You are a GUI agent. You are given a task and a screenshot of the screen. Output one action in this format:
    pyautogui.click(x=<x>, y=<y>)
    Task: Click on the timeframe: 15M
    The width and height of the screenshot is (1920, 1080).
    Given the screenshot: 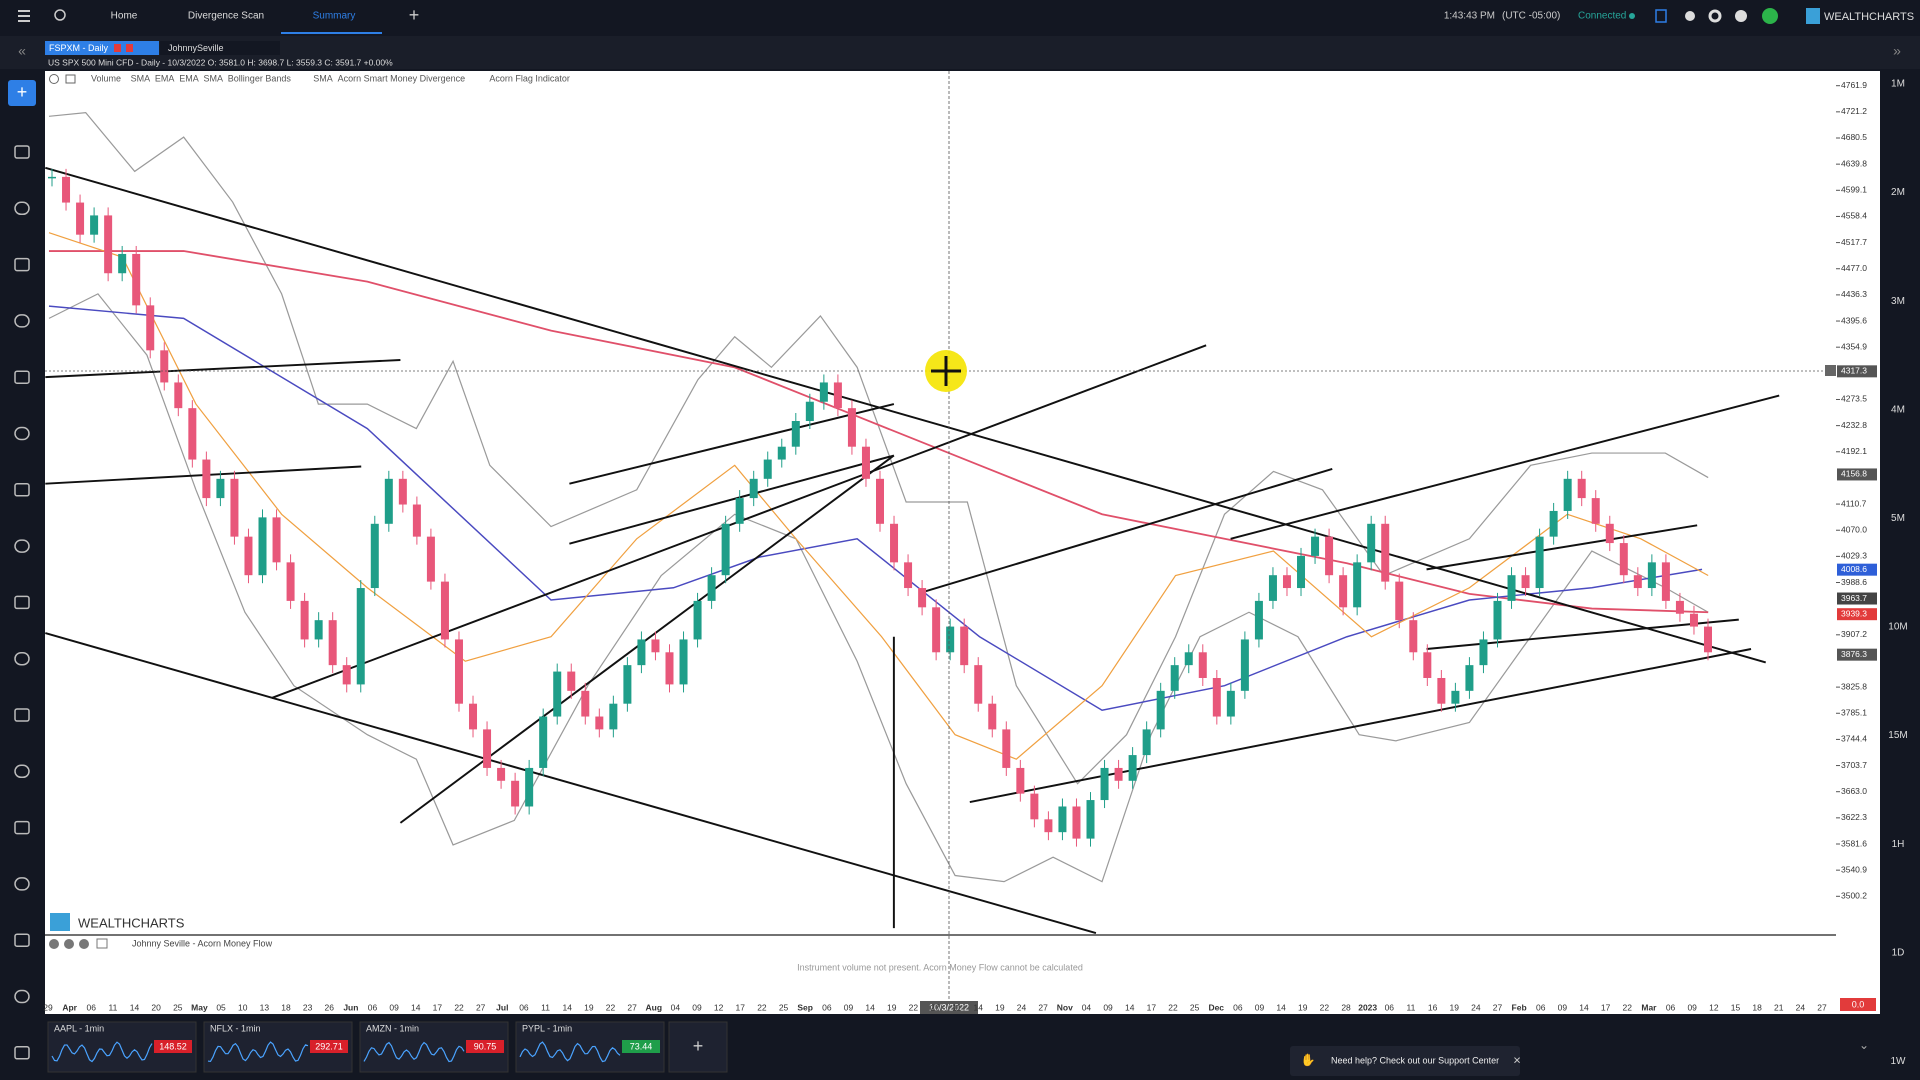 What is the action you would take?
    pyautogui.click(x=1897, y=735)
    